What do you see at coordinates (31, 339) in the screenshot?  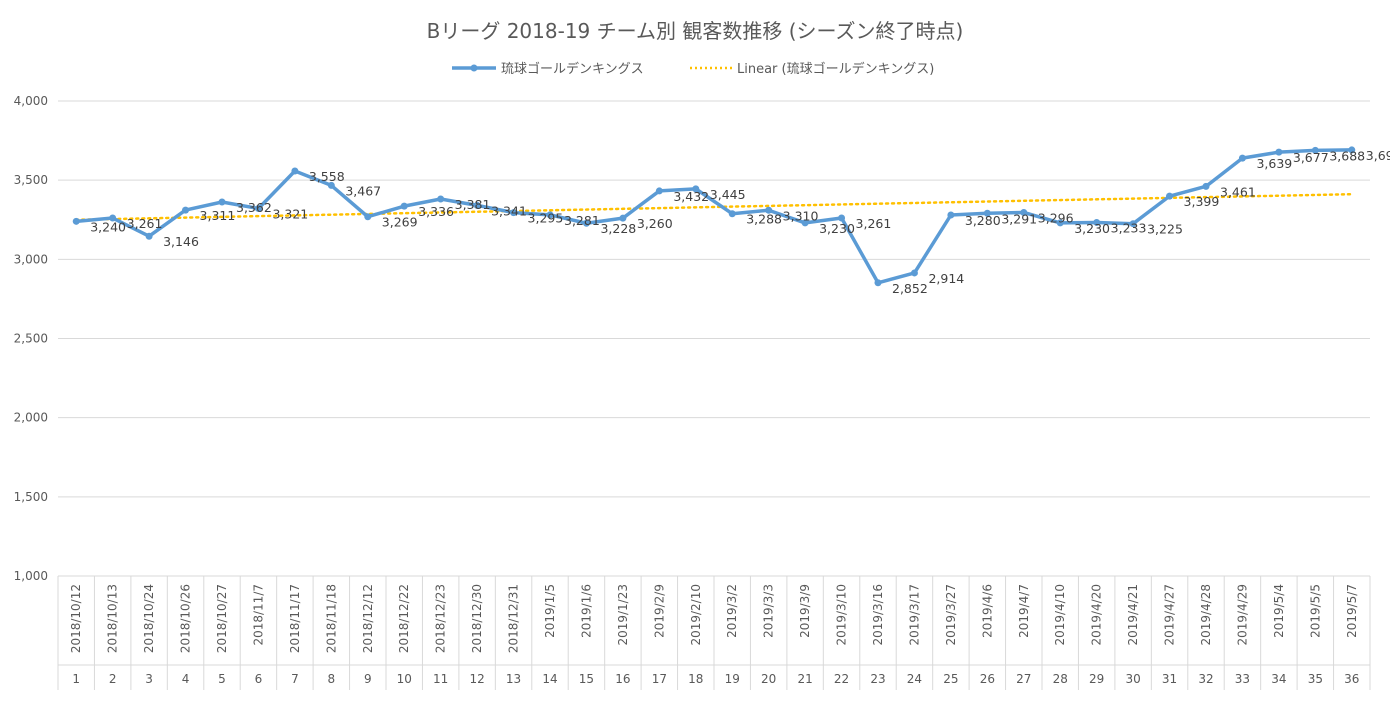 I see `y-tick-label: 2,500` at bounding box center [31, 339].